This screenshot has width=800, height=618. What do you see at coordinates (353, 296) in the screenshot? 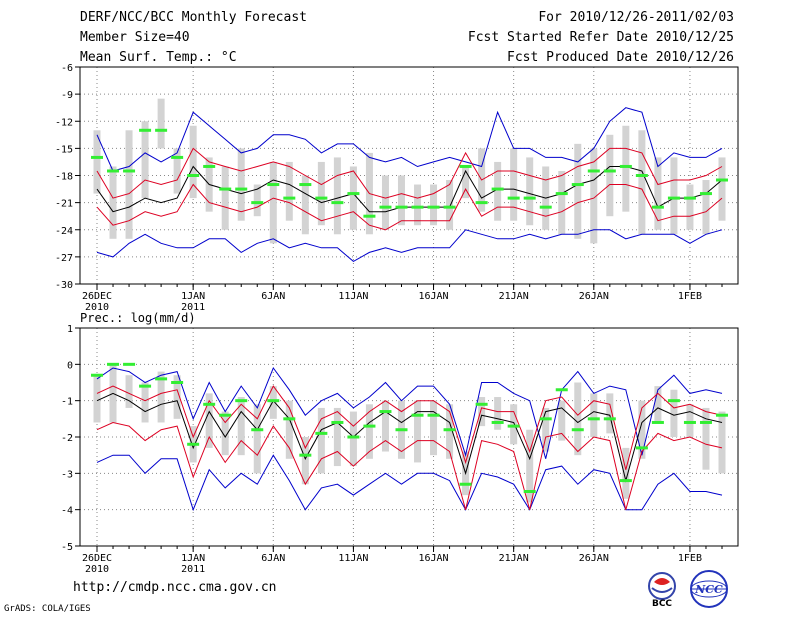
I see `x-tick-label: 11JAN` at bounding box center [353, 296].